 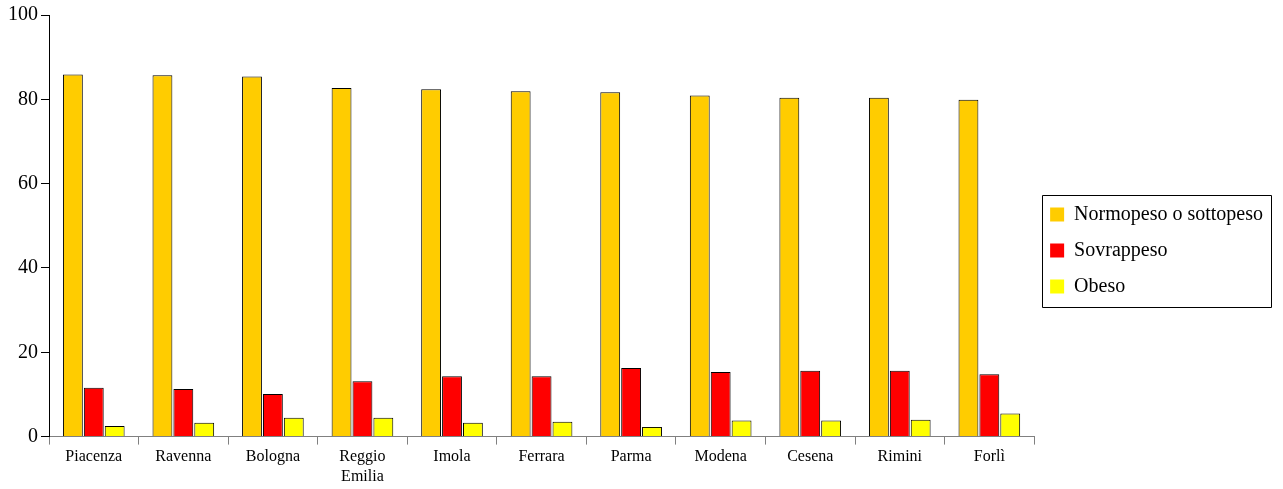 I want to click on x-tick-label: Piacenza, so click(x=94, y=456).